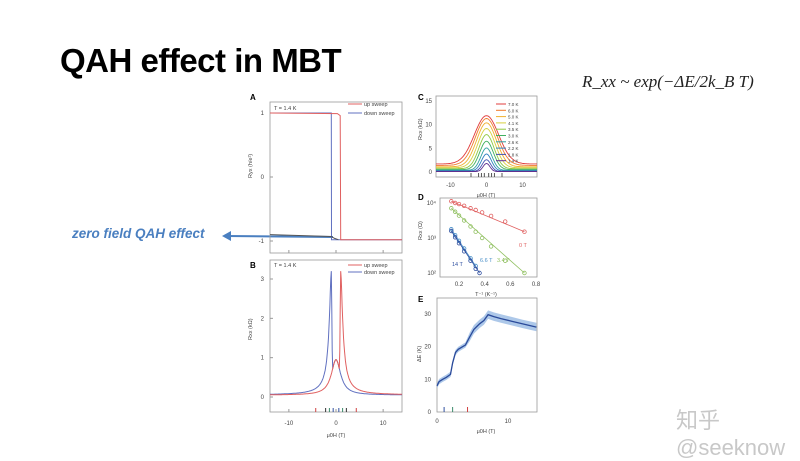 Image resolution: width=800 pixels, height=461 pixels. I want to click on panel-d-xtick: 0.4, so click(484, 285).